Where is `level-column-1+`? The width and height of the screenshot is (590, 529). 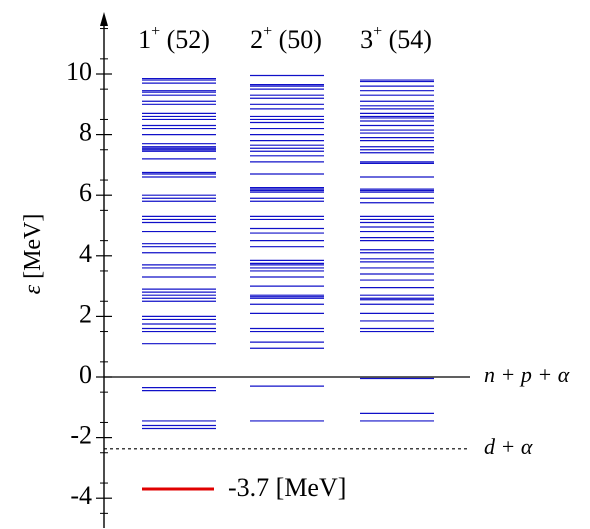 level-column-1+ is located at coordinates (179, 253).